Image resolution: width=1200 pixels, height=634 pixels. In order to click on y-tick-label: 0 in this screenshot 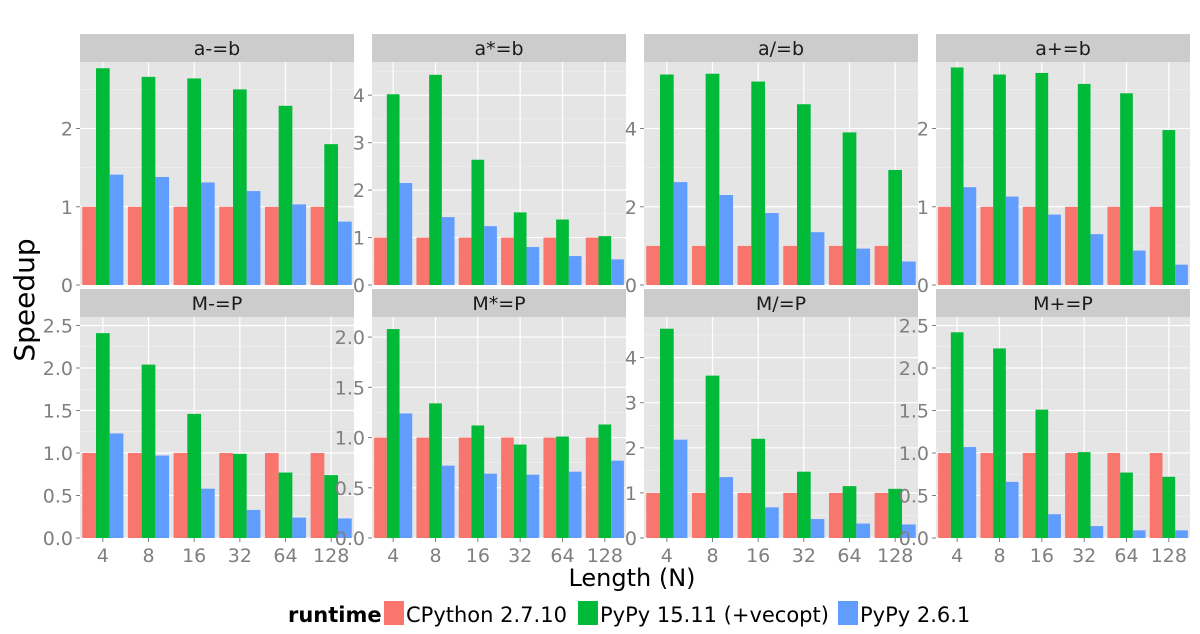, I will do `click(359, 286)`.